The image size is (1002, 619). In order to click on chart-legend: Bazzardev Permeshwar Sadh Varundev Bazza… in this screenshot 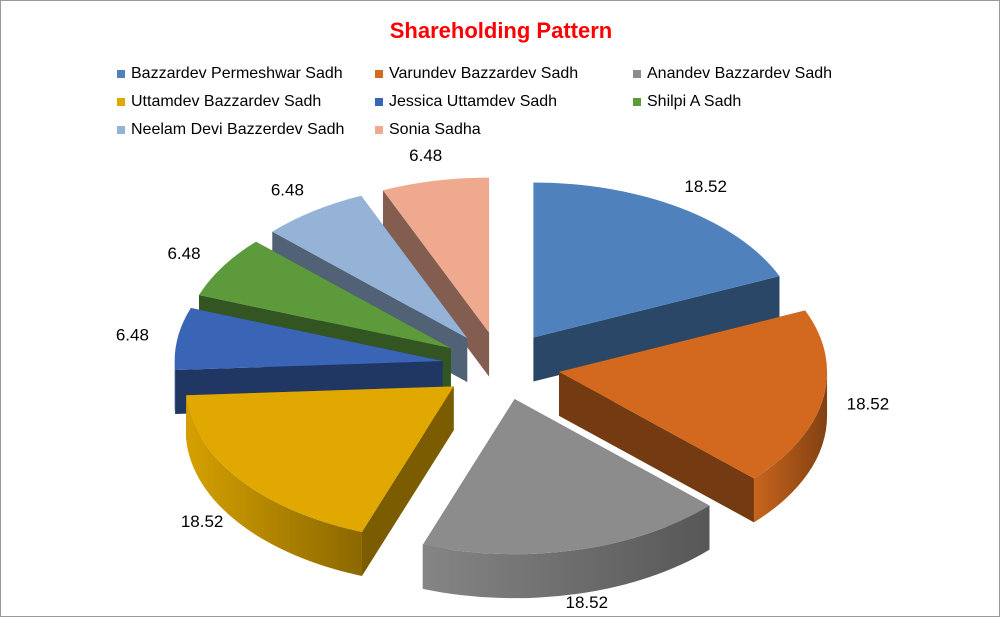, I will do `click(497, 102)`.